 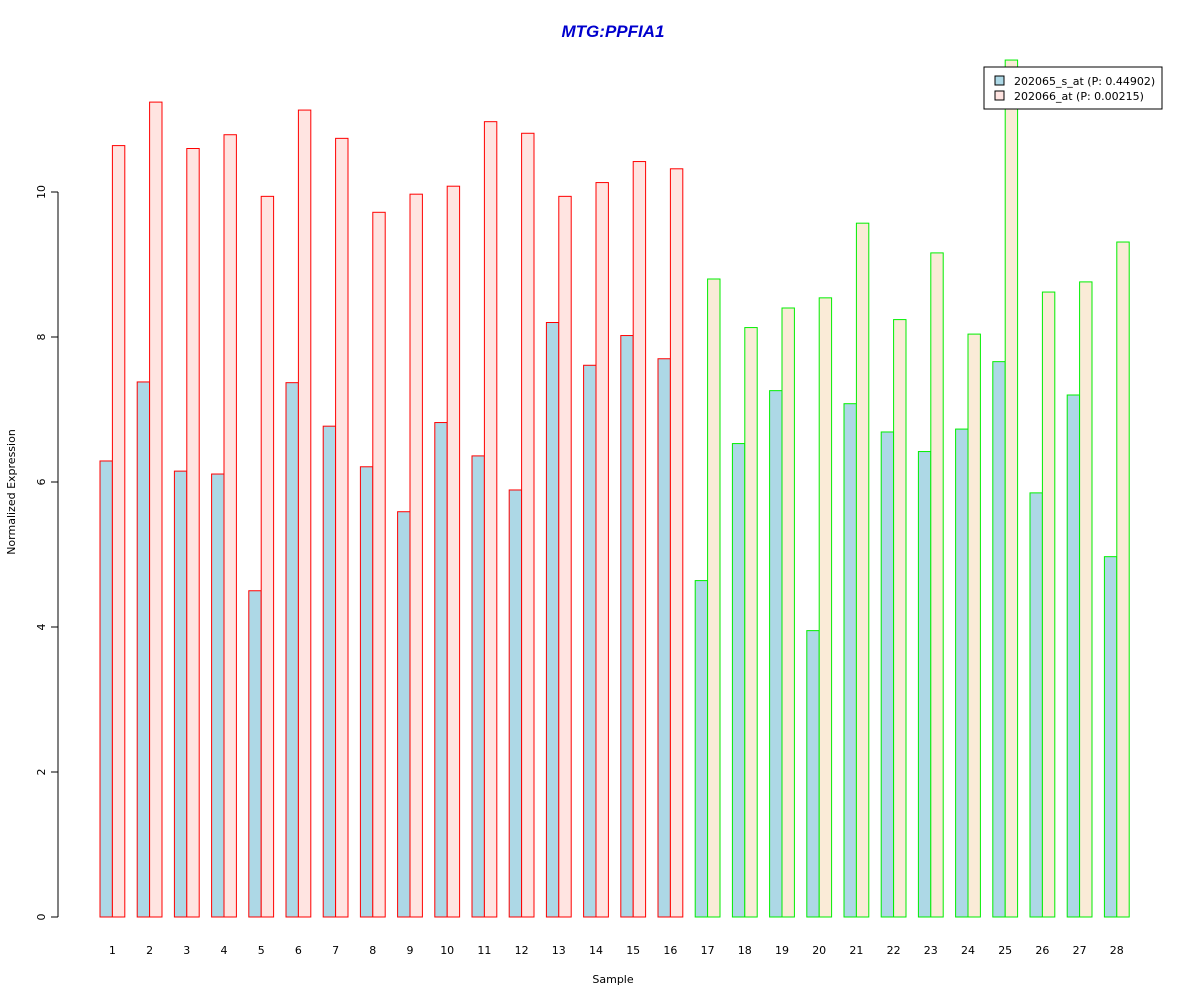 What do you see at coordinates (819, 950) in the screenshot?
I see `x-tick-label: 20` at bounding box center [819, 950].